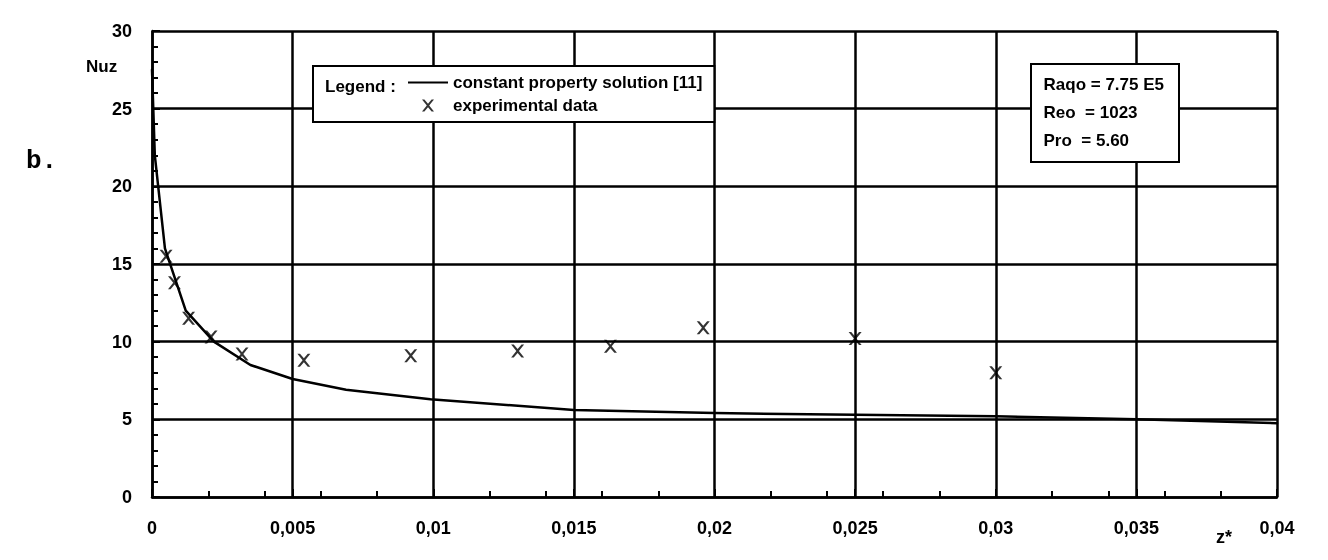  I want to click on legend-label: constant property solution [11], so click(578, 82).